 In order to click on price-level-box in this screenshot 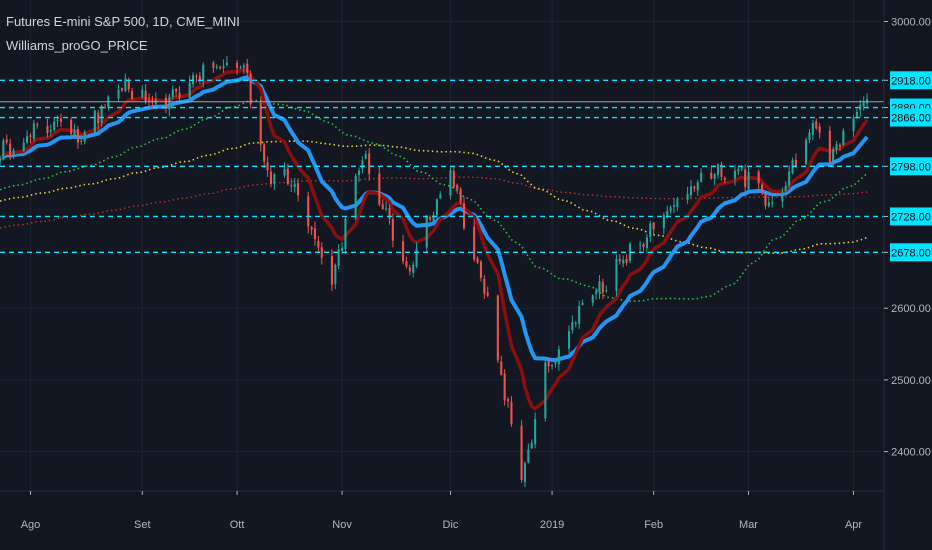, I will do `click(911, 166)`.